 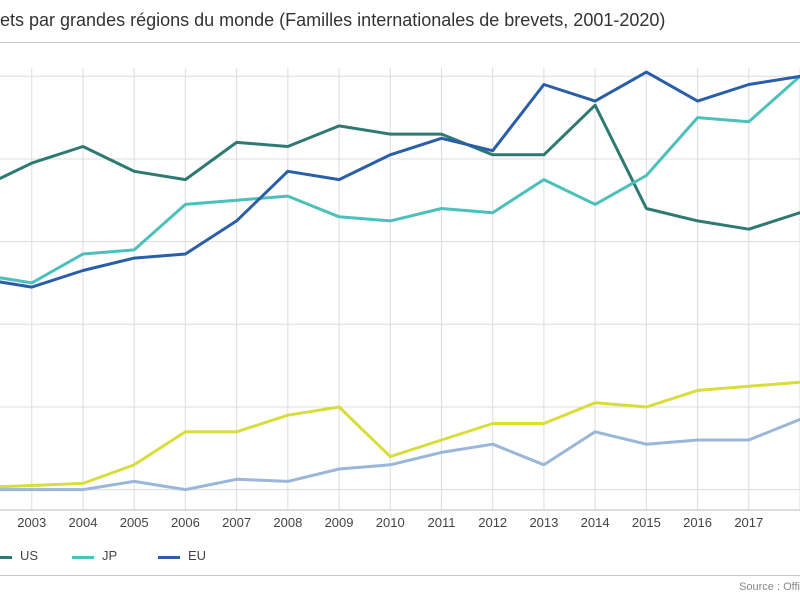 What do you see at coordinates (492, 522) in the screenshot?
I see `x-tick-label-2012: 2012` at bounding box center [492, 522].